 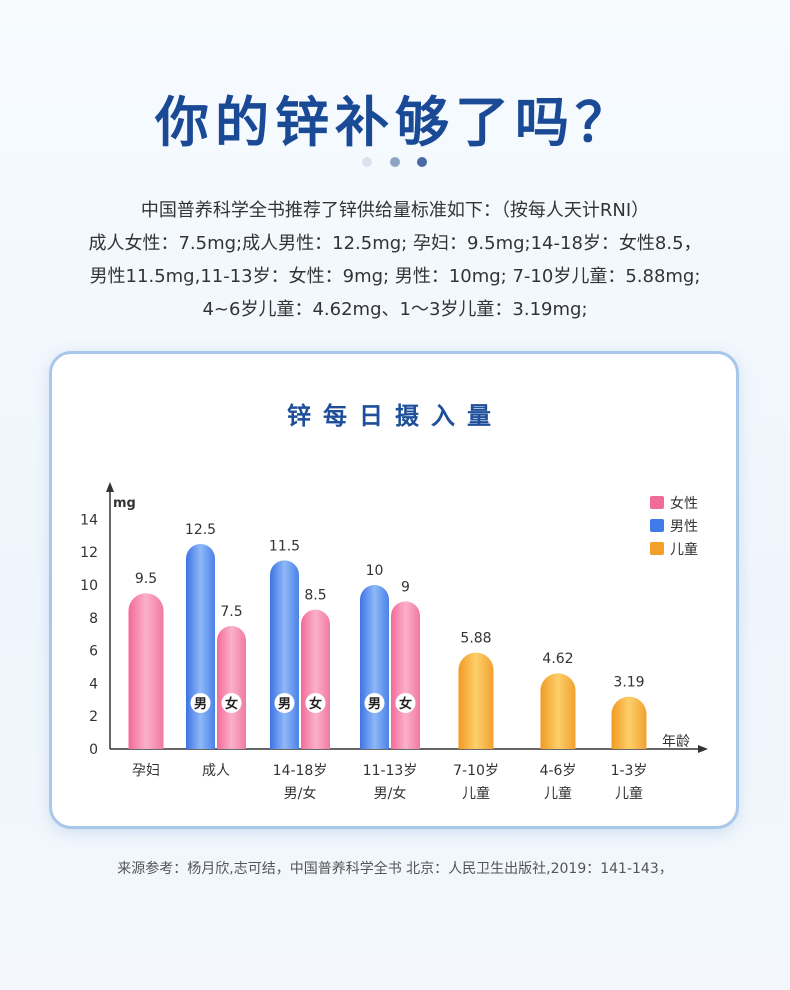 I want to click on x-axis-arrow, so click(x=703, y=749).